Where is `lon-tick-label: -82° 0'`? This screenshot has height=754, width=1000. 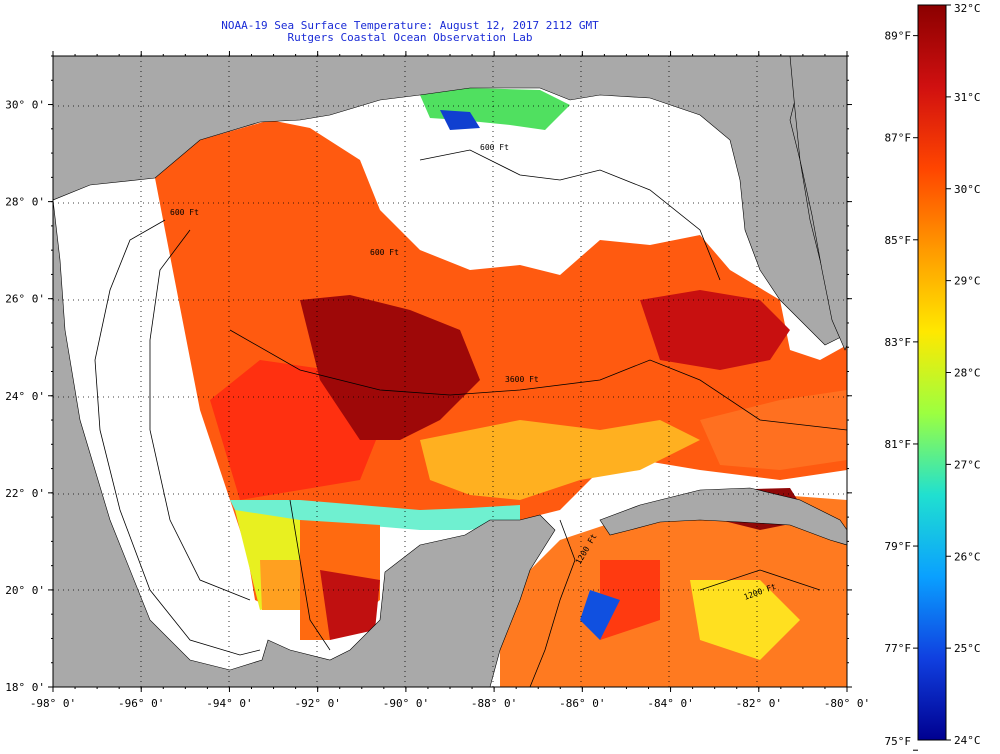 lon-tick-label: -82° 0' is located at coordinates (759, 703).